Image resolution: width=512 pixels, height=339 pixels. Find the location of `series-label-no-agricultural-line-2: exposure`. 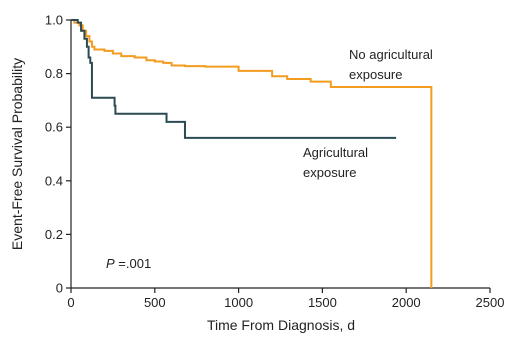

series-label-no-agricultural-line-2: exposure is located at coordinates (375, 74).